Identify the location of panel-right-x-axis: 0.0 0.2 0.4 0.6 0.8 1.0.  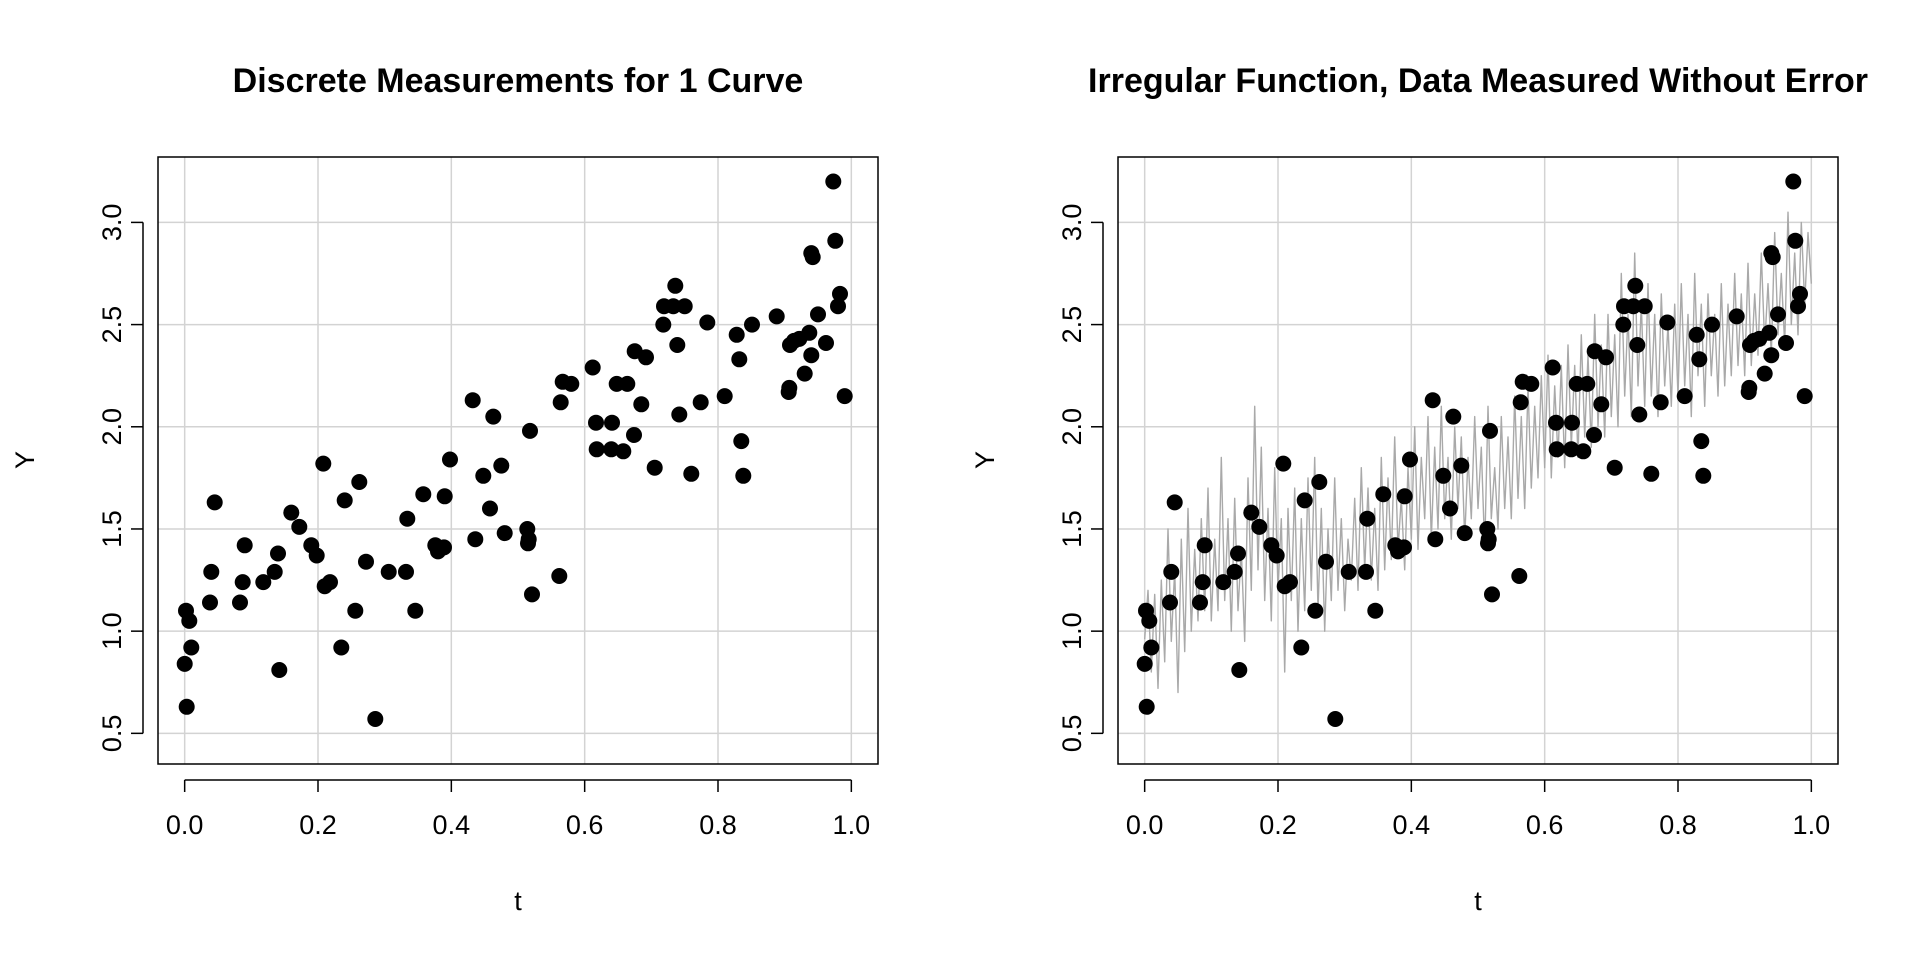
(1478, 809).